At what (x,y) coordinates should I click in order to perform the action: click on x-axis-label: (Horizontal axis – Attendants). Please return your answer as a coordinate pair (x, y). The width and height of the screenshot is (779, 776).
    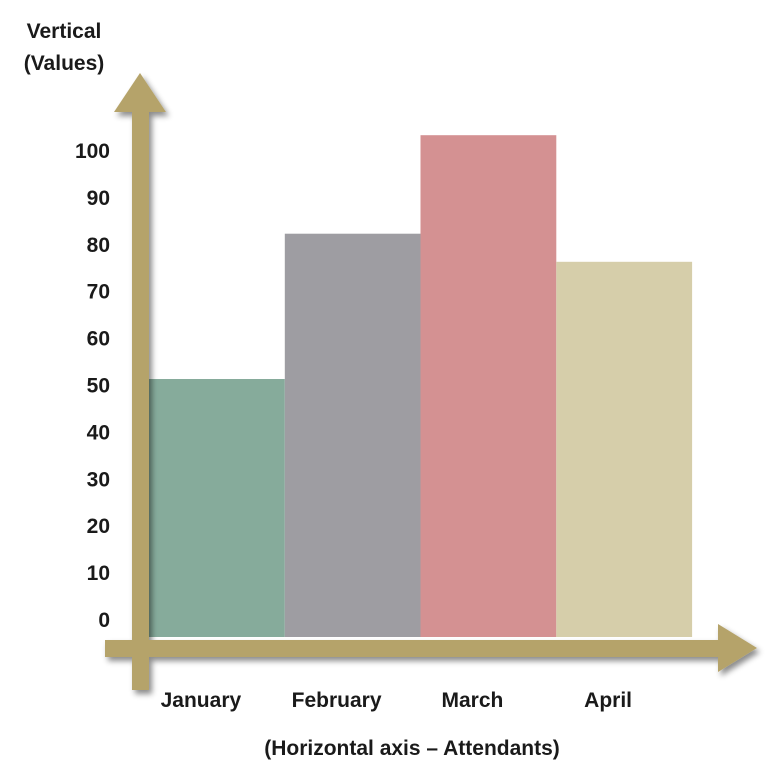
    Looking at the image, I should click on (412, 748).